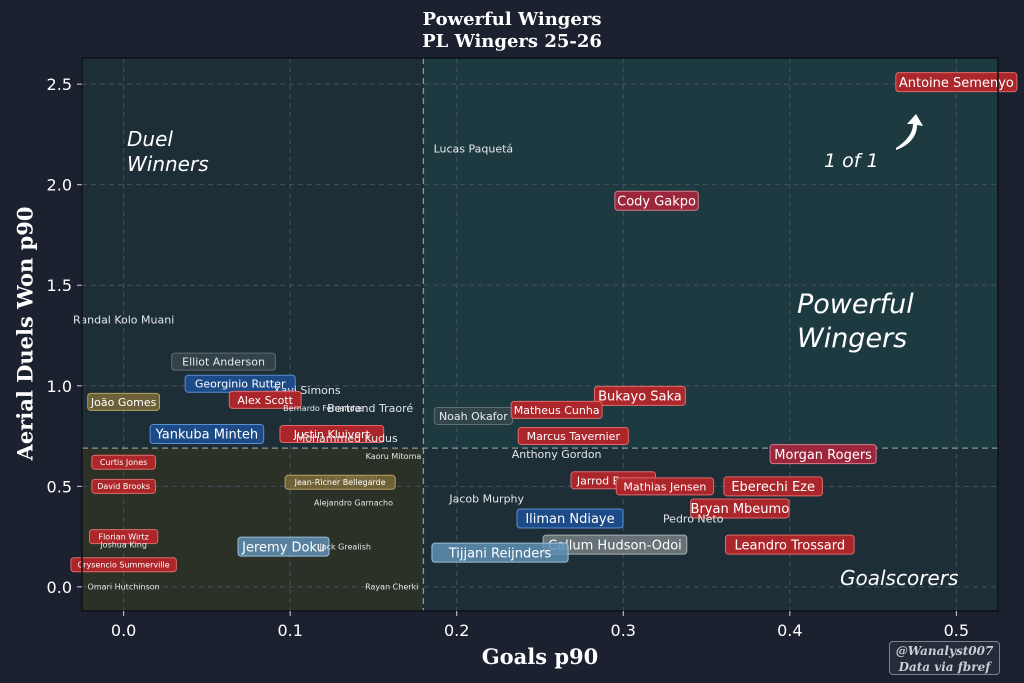 This screenshot has height=683, width=1024. I want to click on player-label: Elliot Anderson, so click(223, 361).